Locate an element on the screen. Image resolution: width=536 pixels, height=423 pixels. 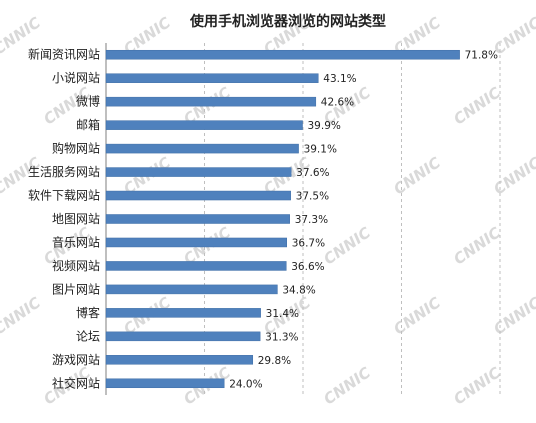
category-label-10: 图片网站 is located at coordinates (76, 289).